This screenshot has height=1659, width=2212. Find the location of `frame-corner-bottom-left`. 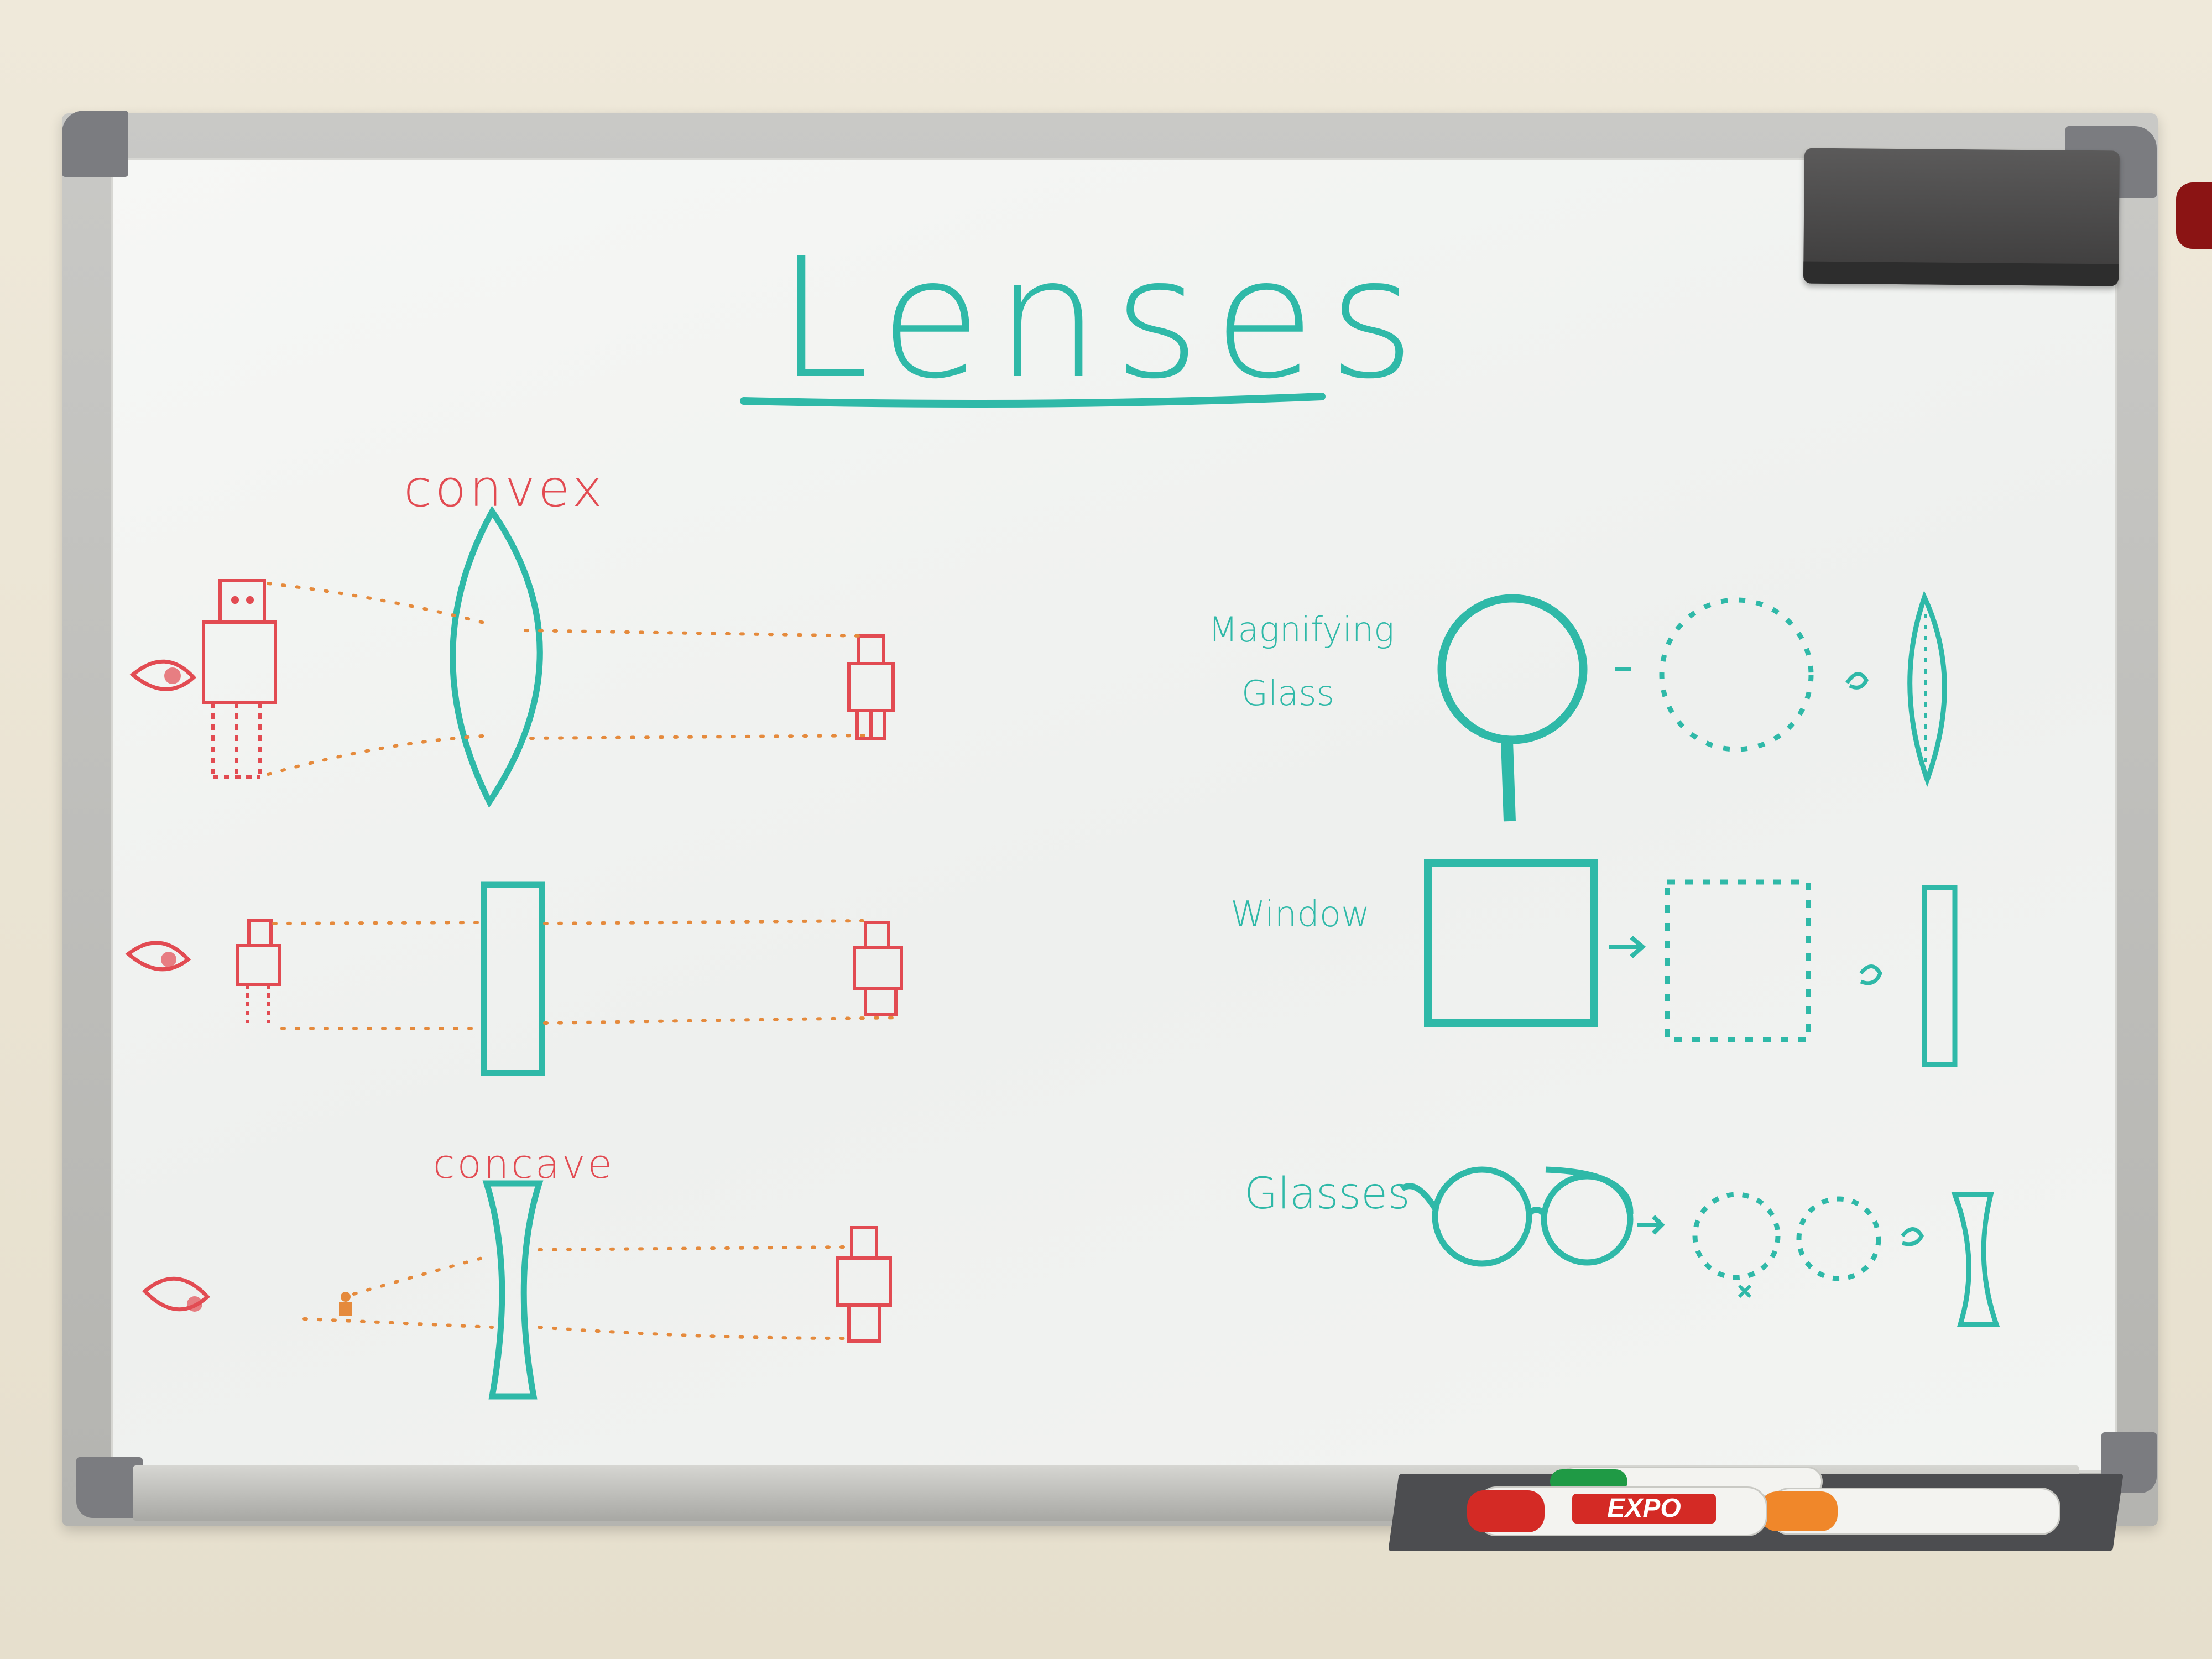

frame-corner-bottom-left is located at coordinates (110, 1488).